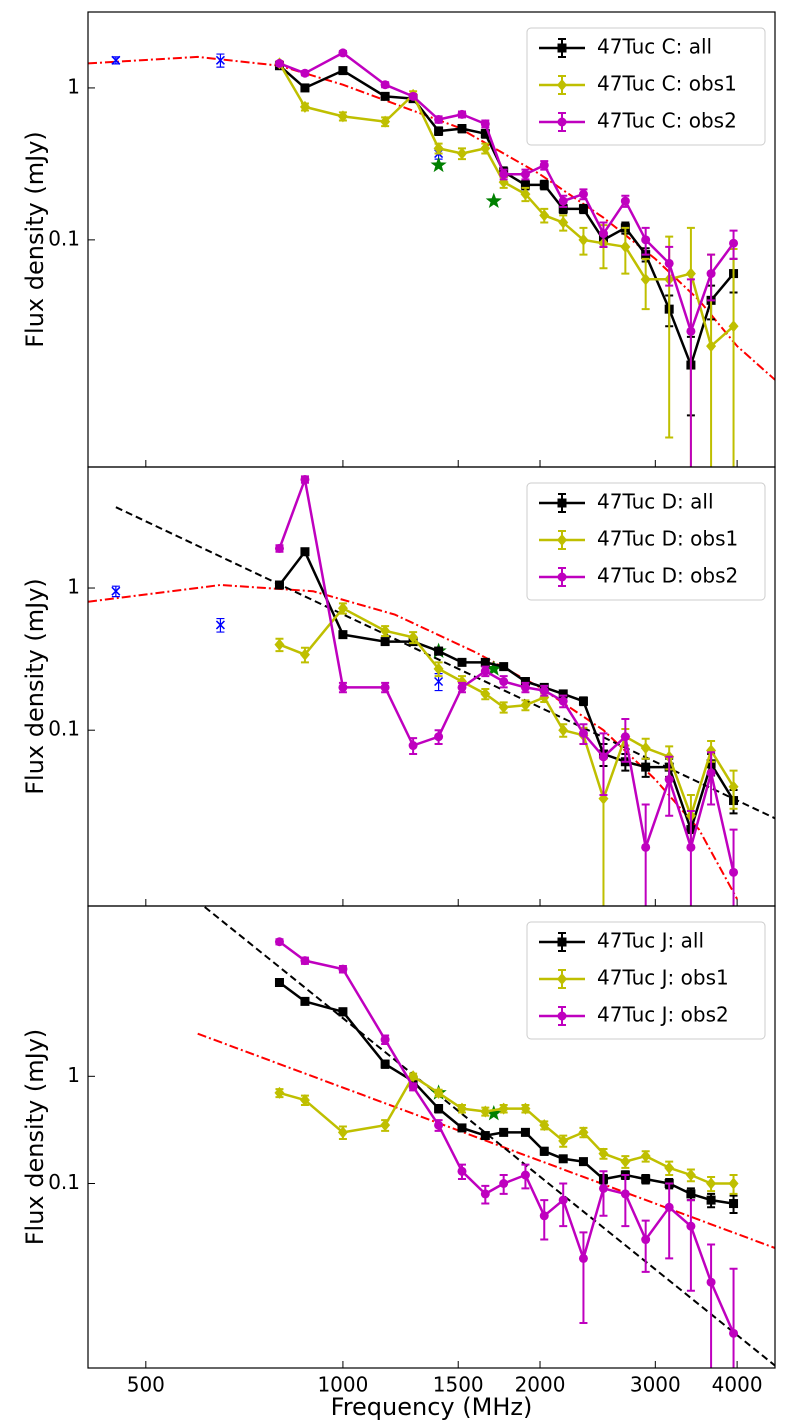 The height and width of the screenshot is (1420, 789). I want to click on x-tick-label: 1500, so click(458, 1385).